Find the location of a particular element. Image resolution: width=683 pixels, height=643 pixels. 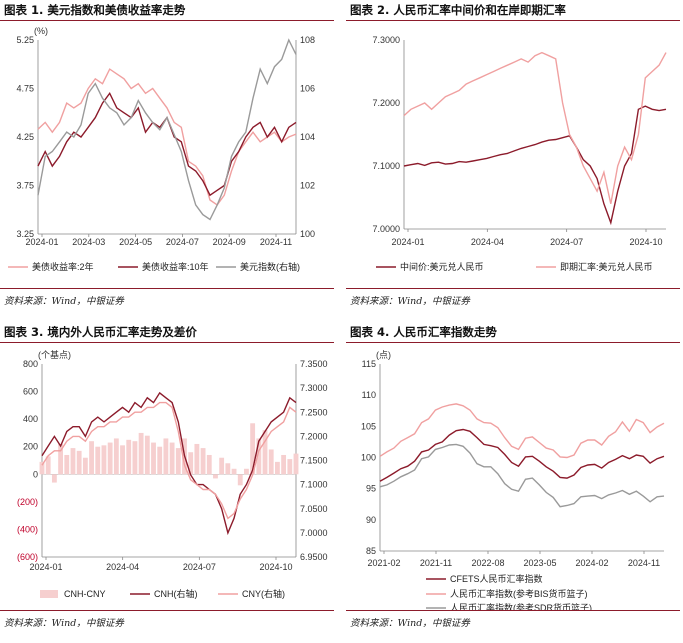

x-tick-label: 2024-05 is located at coordinates (135, 242).